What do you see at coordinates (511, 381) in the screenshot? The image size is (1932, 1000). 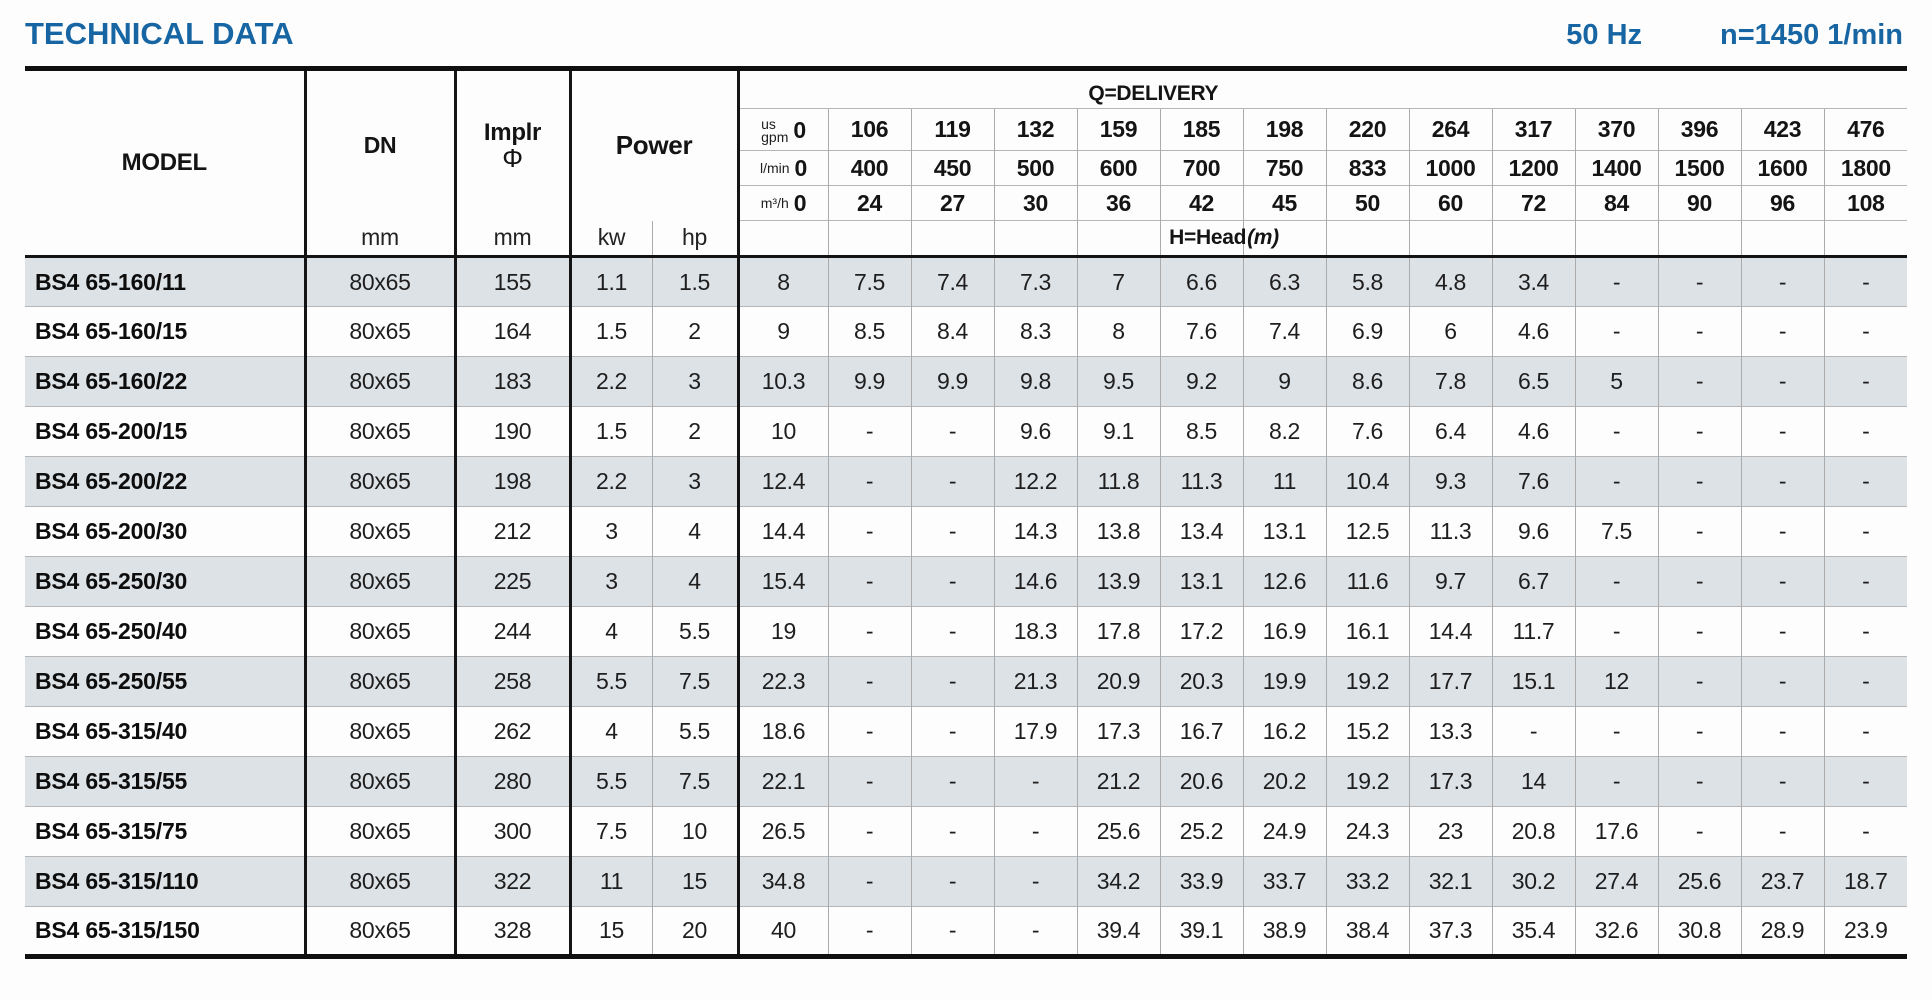 I see `impeller-cell: 183` at bounding box center [511, 381].